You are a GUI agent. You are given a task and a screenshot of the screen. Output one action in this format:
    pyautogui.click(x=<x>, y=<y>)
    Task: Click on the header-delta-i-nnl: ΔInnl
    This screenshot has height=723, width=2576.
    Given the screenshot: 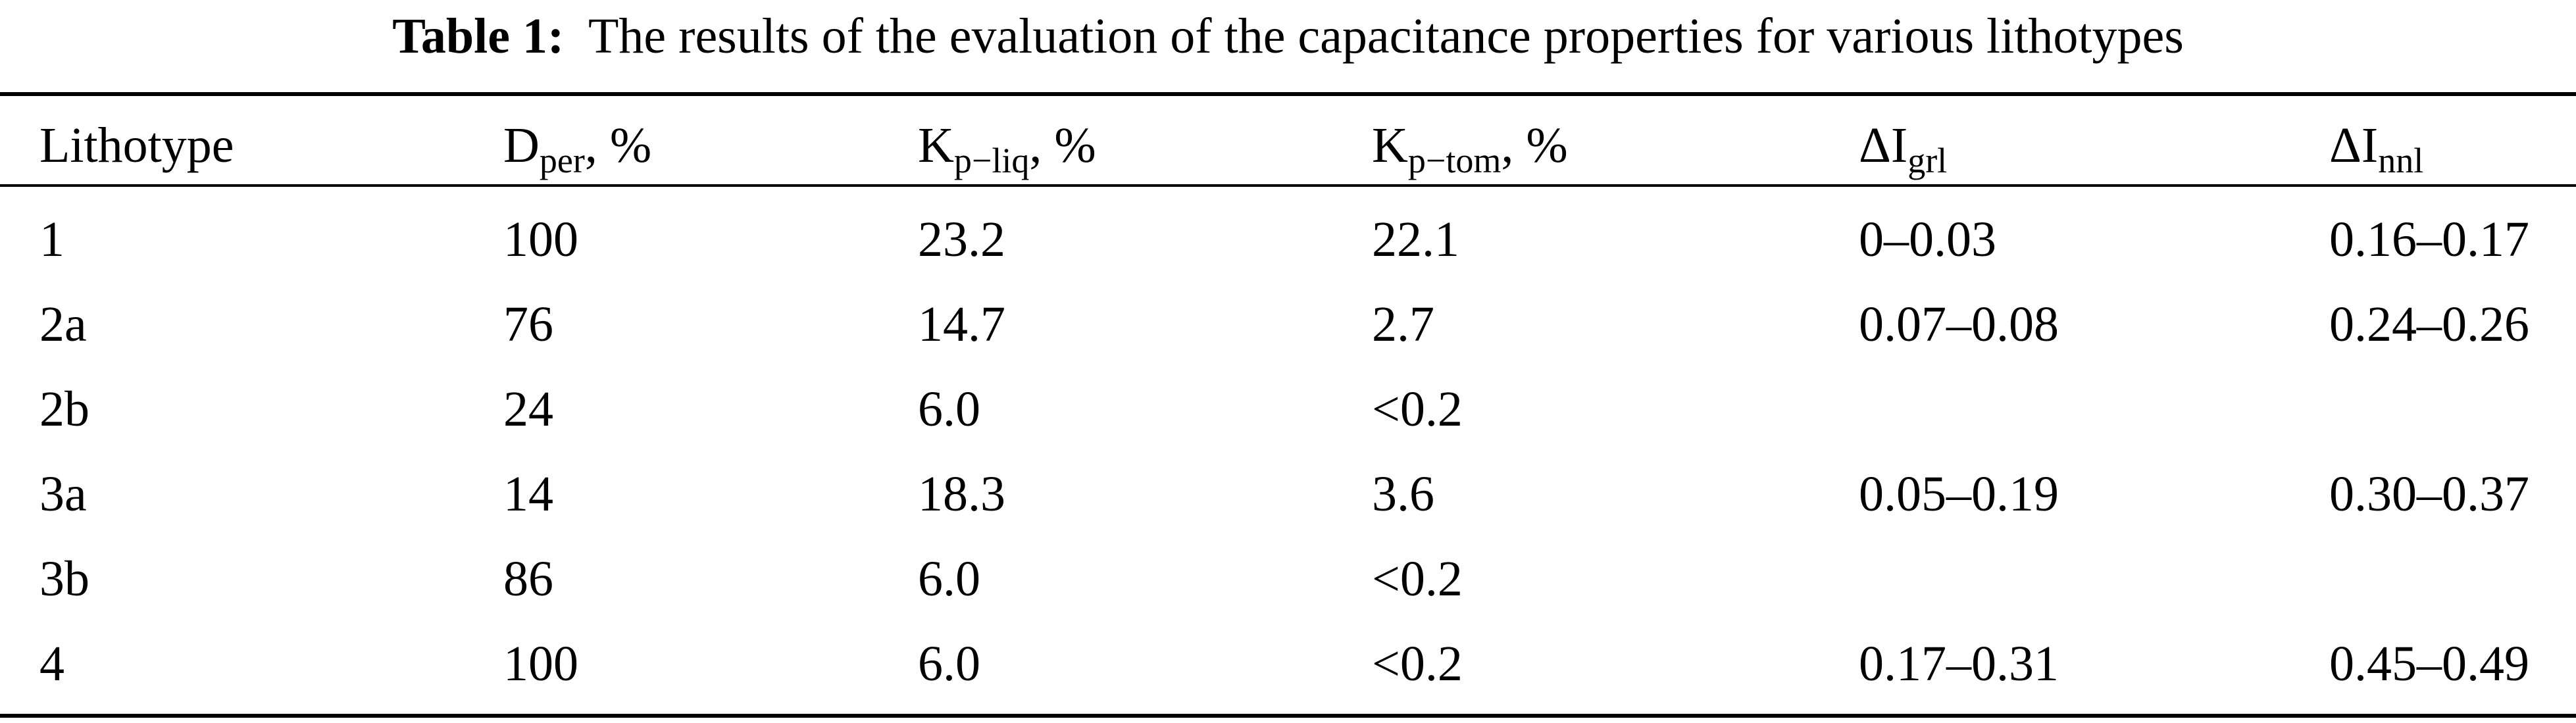 What is the action you would take?
    pyautogui.click(x=2376, y=148)
    